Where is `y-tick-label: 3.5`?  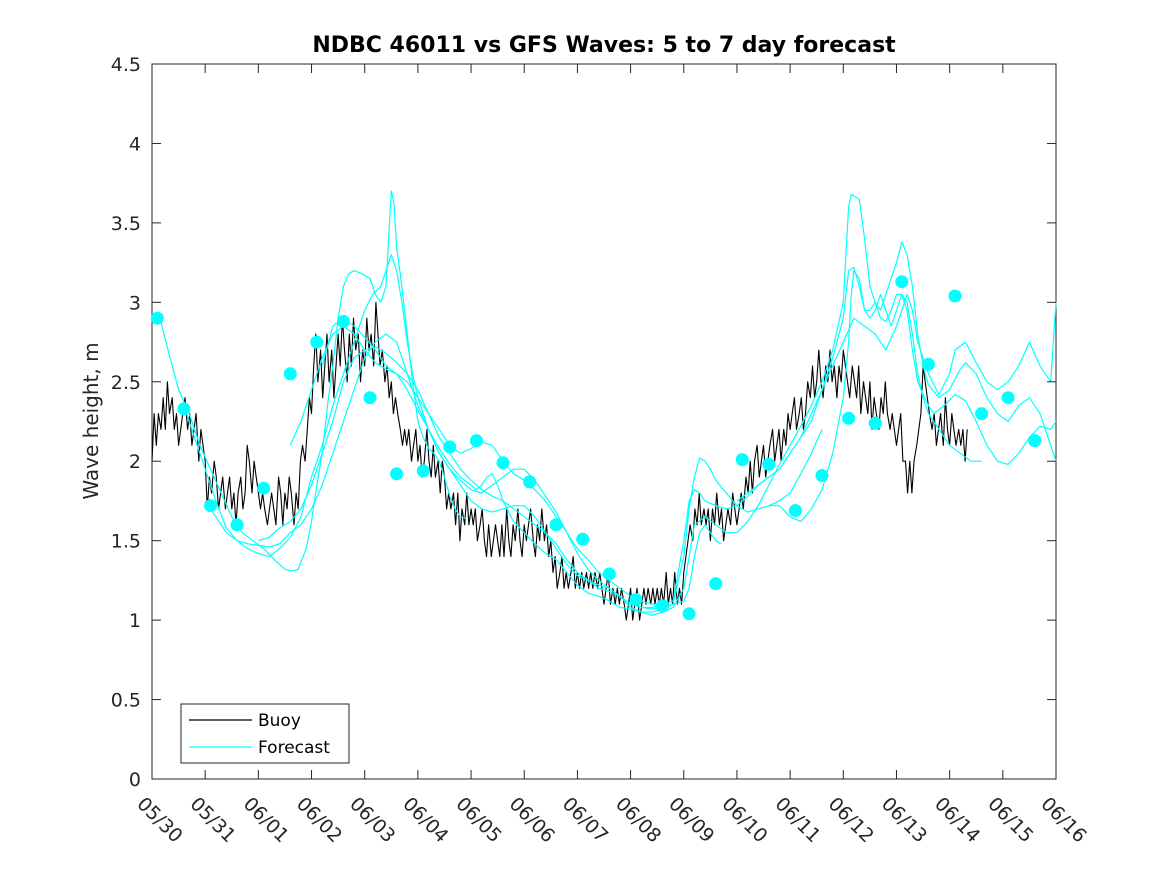
y-tick-label: 3.5 is located at coordinates (126, 224).